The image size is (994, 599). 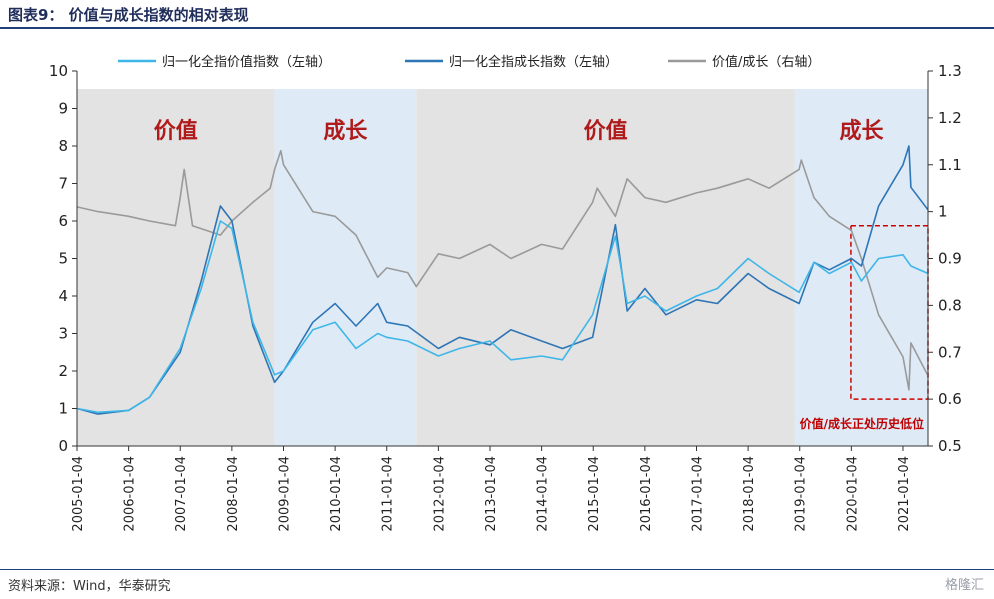 I want to click on left-tick-label: 9, so click(x=63, y=109).